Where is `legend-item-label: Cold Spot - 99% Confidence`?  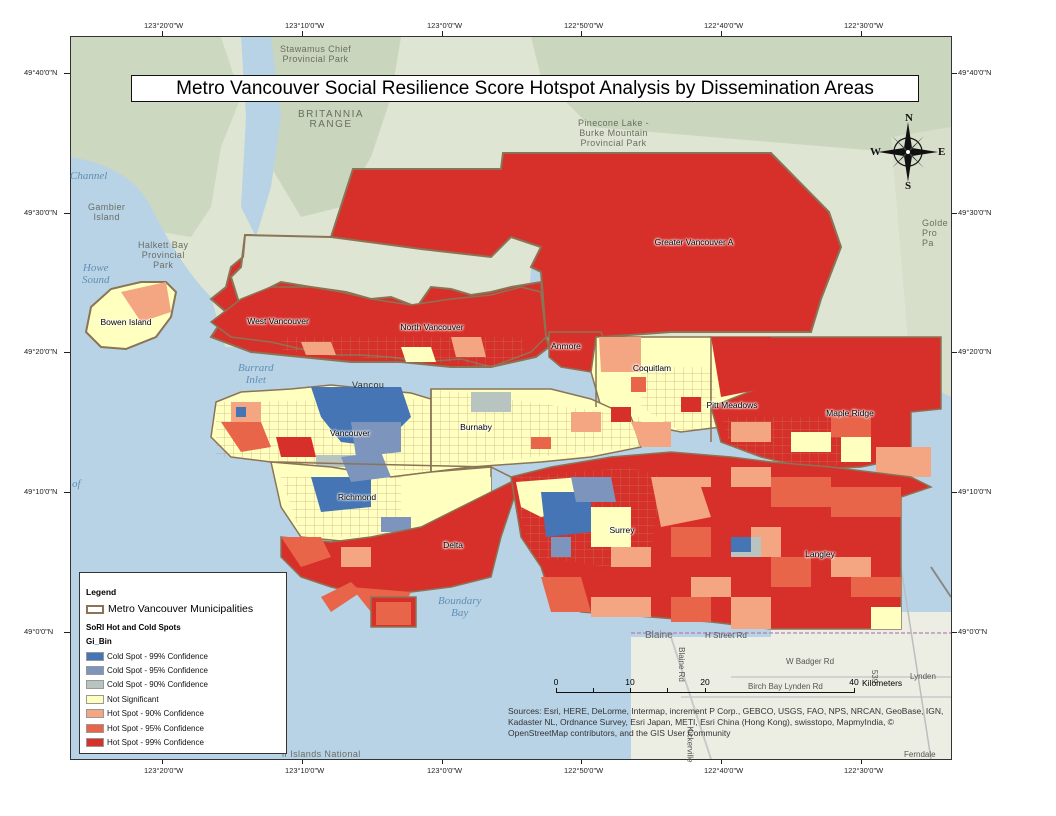 legend-item-label: Cold Spot - 99% Confidence is located at coordinates (157, 656).